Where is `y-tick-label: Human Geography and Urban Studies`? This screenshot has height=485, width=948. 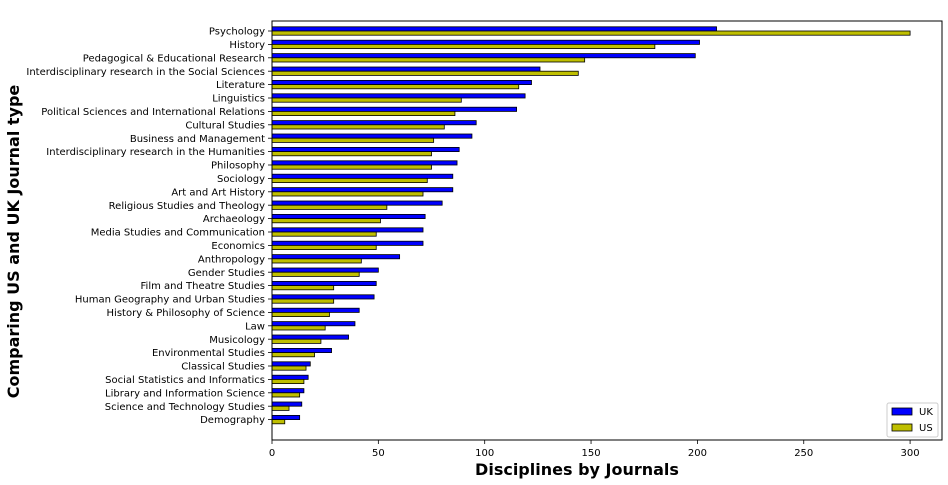
y-tick-label: Human Geography and Urban Studies is located at coordinates (170, 300).